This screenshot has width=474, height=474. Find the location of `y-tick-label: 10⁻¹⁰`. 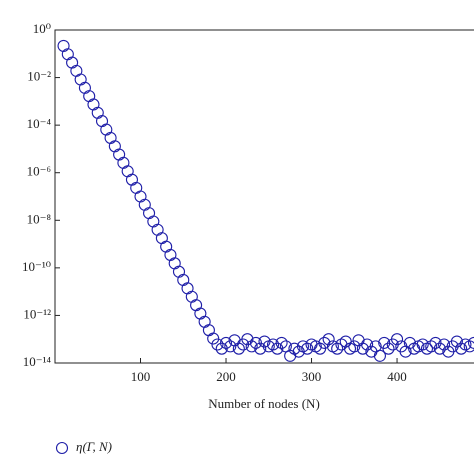

y-tick-label: 10⁻¹⁰ is located at coordinates (36, 266).